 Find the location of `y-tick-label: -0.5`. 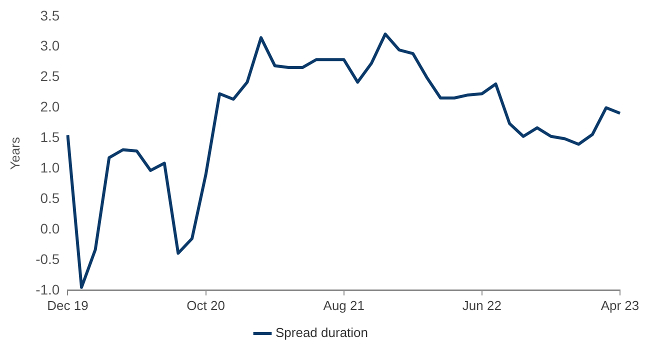

y-tick-label: -0.5 is located at coordinates (48, 258).